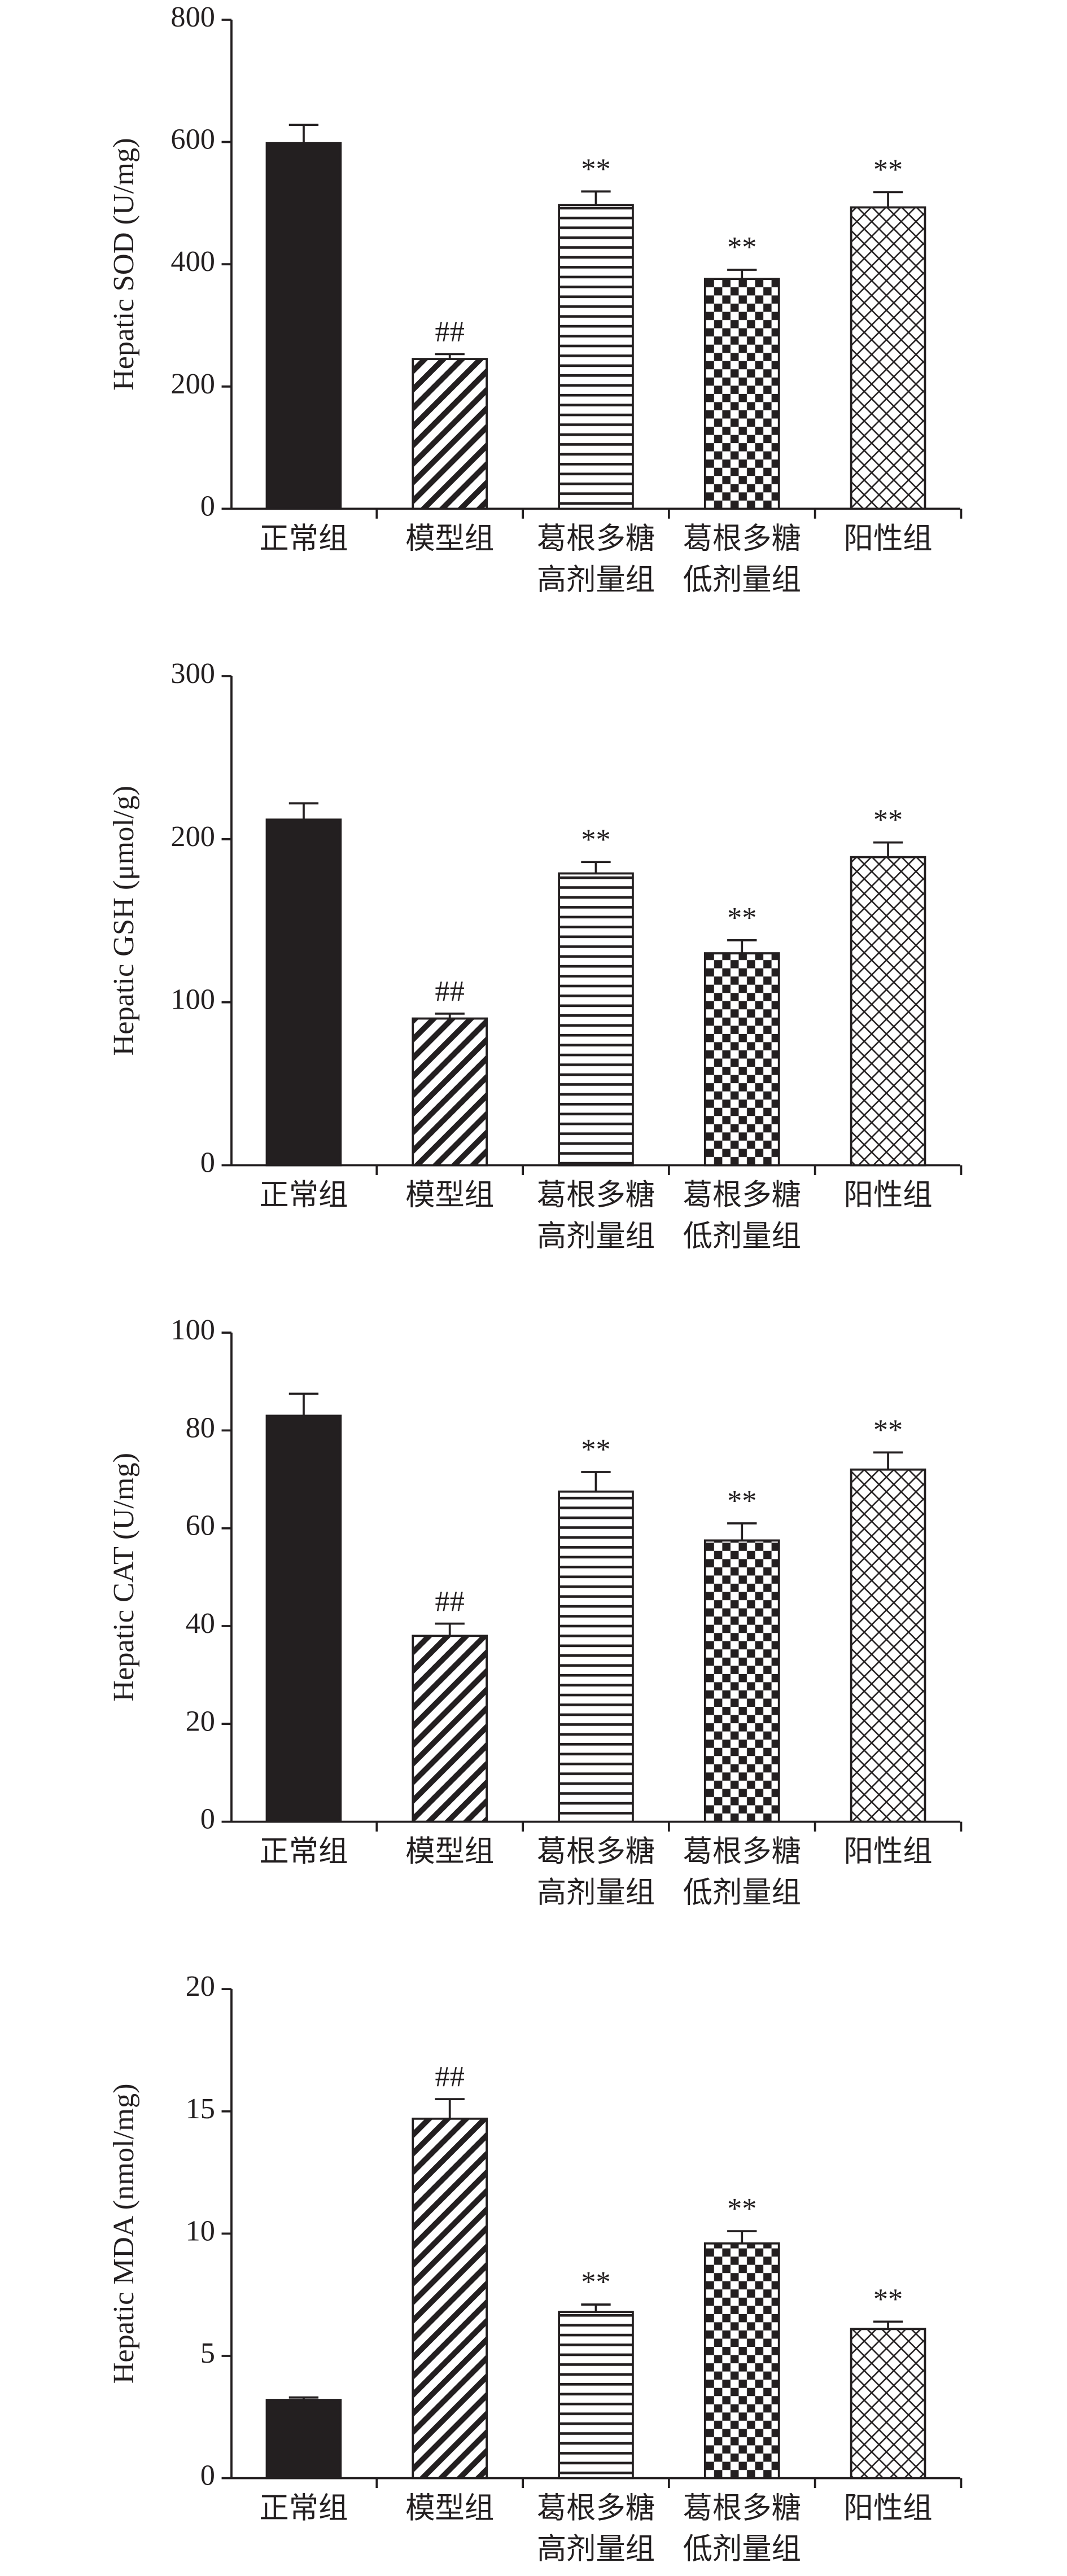 This screenshot has height=2576, width=1067. What do you see at coordinates (200, 2108) in the screenshot?
I see `y-tick-label: 15` at bounding box center [200, 2108].